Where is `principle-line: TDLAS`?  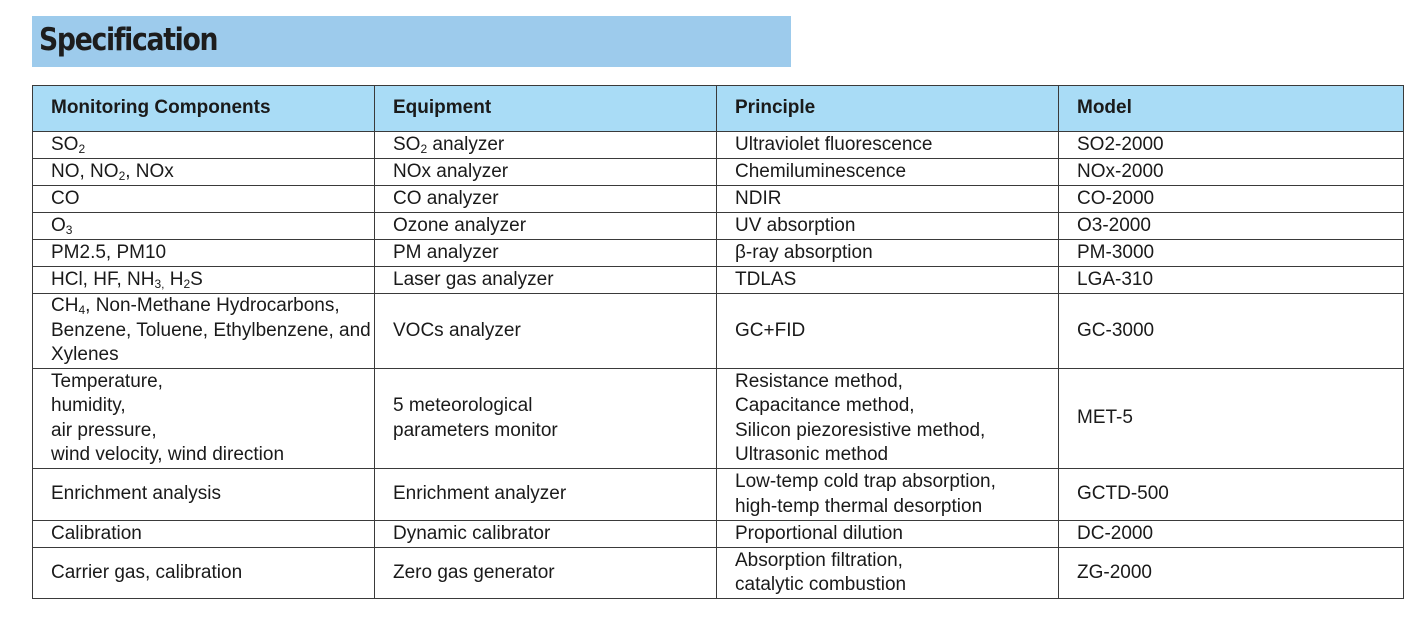
principle-line: TDLAS is located at coordinates (766, 279).